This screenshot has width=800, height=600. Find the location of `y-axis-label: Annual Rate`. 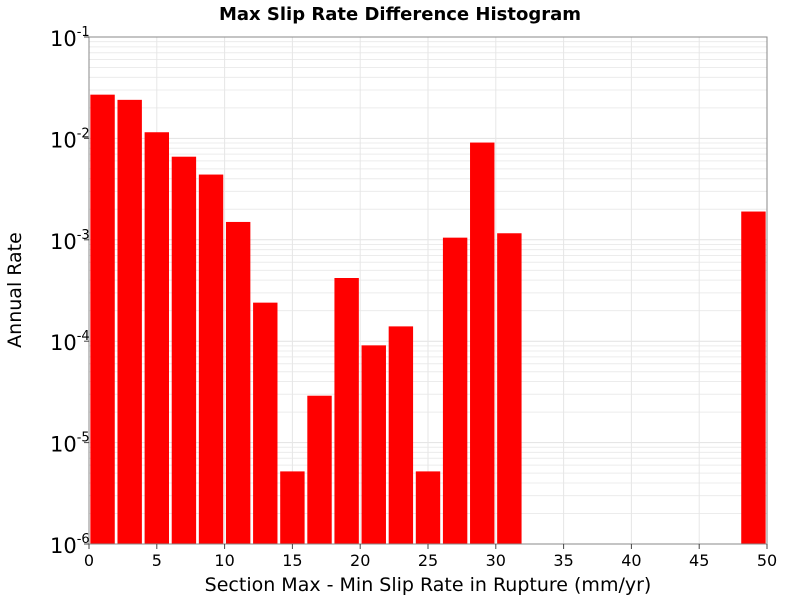

y-axis-label: Annual Rate is located at coordinates (15, 290).